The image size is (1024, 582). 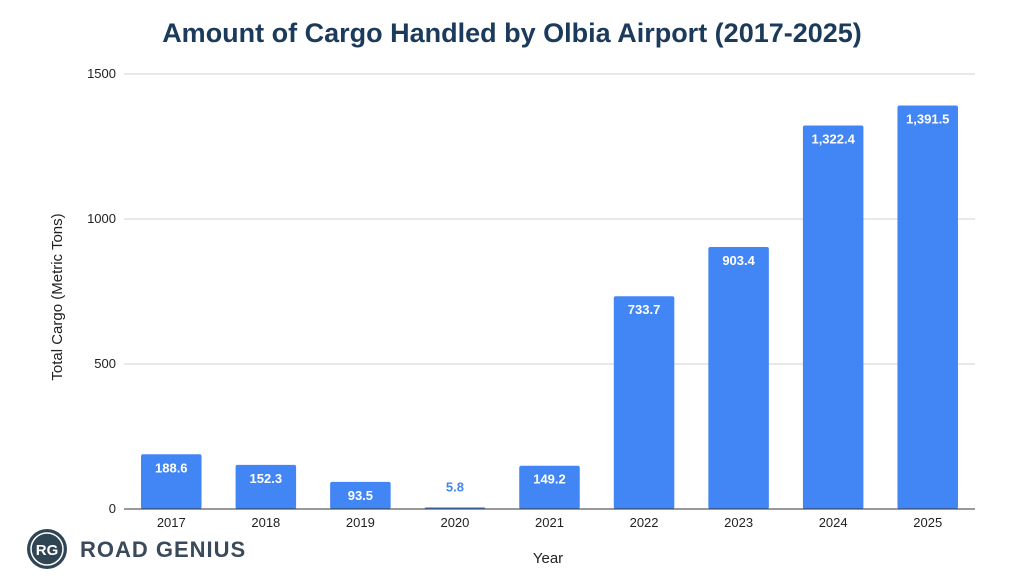 What do you see at coordinates (644, 309) in the screenshot?
I see `data-label-2022: 733.7` at bounding box center [644, 309].